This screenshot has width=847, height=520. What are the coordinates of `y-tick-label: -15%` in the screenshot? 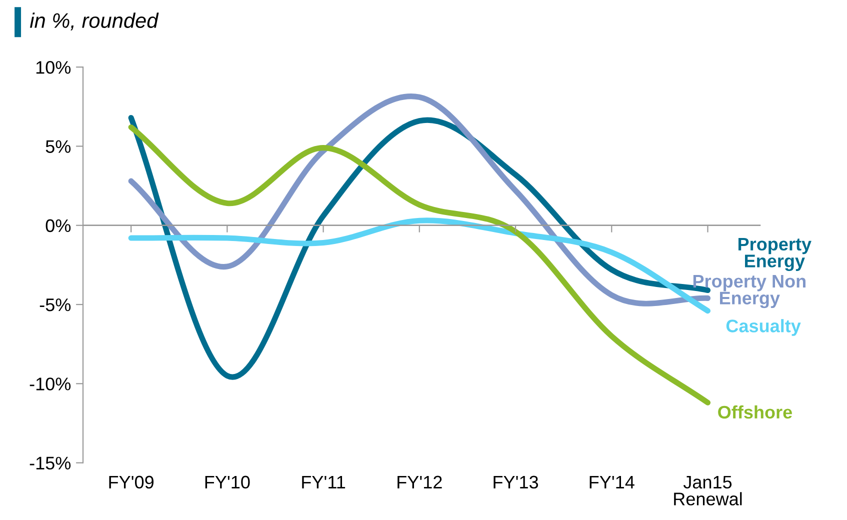 It's located at (50, 463).